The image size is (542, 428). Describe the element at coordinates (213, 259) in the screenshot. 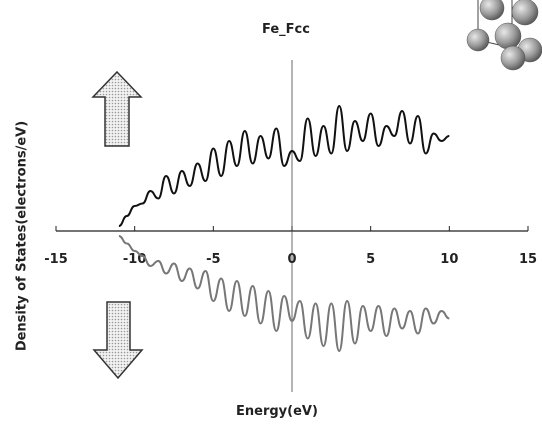

I see `x-tick-label: -5` at that location.